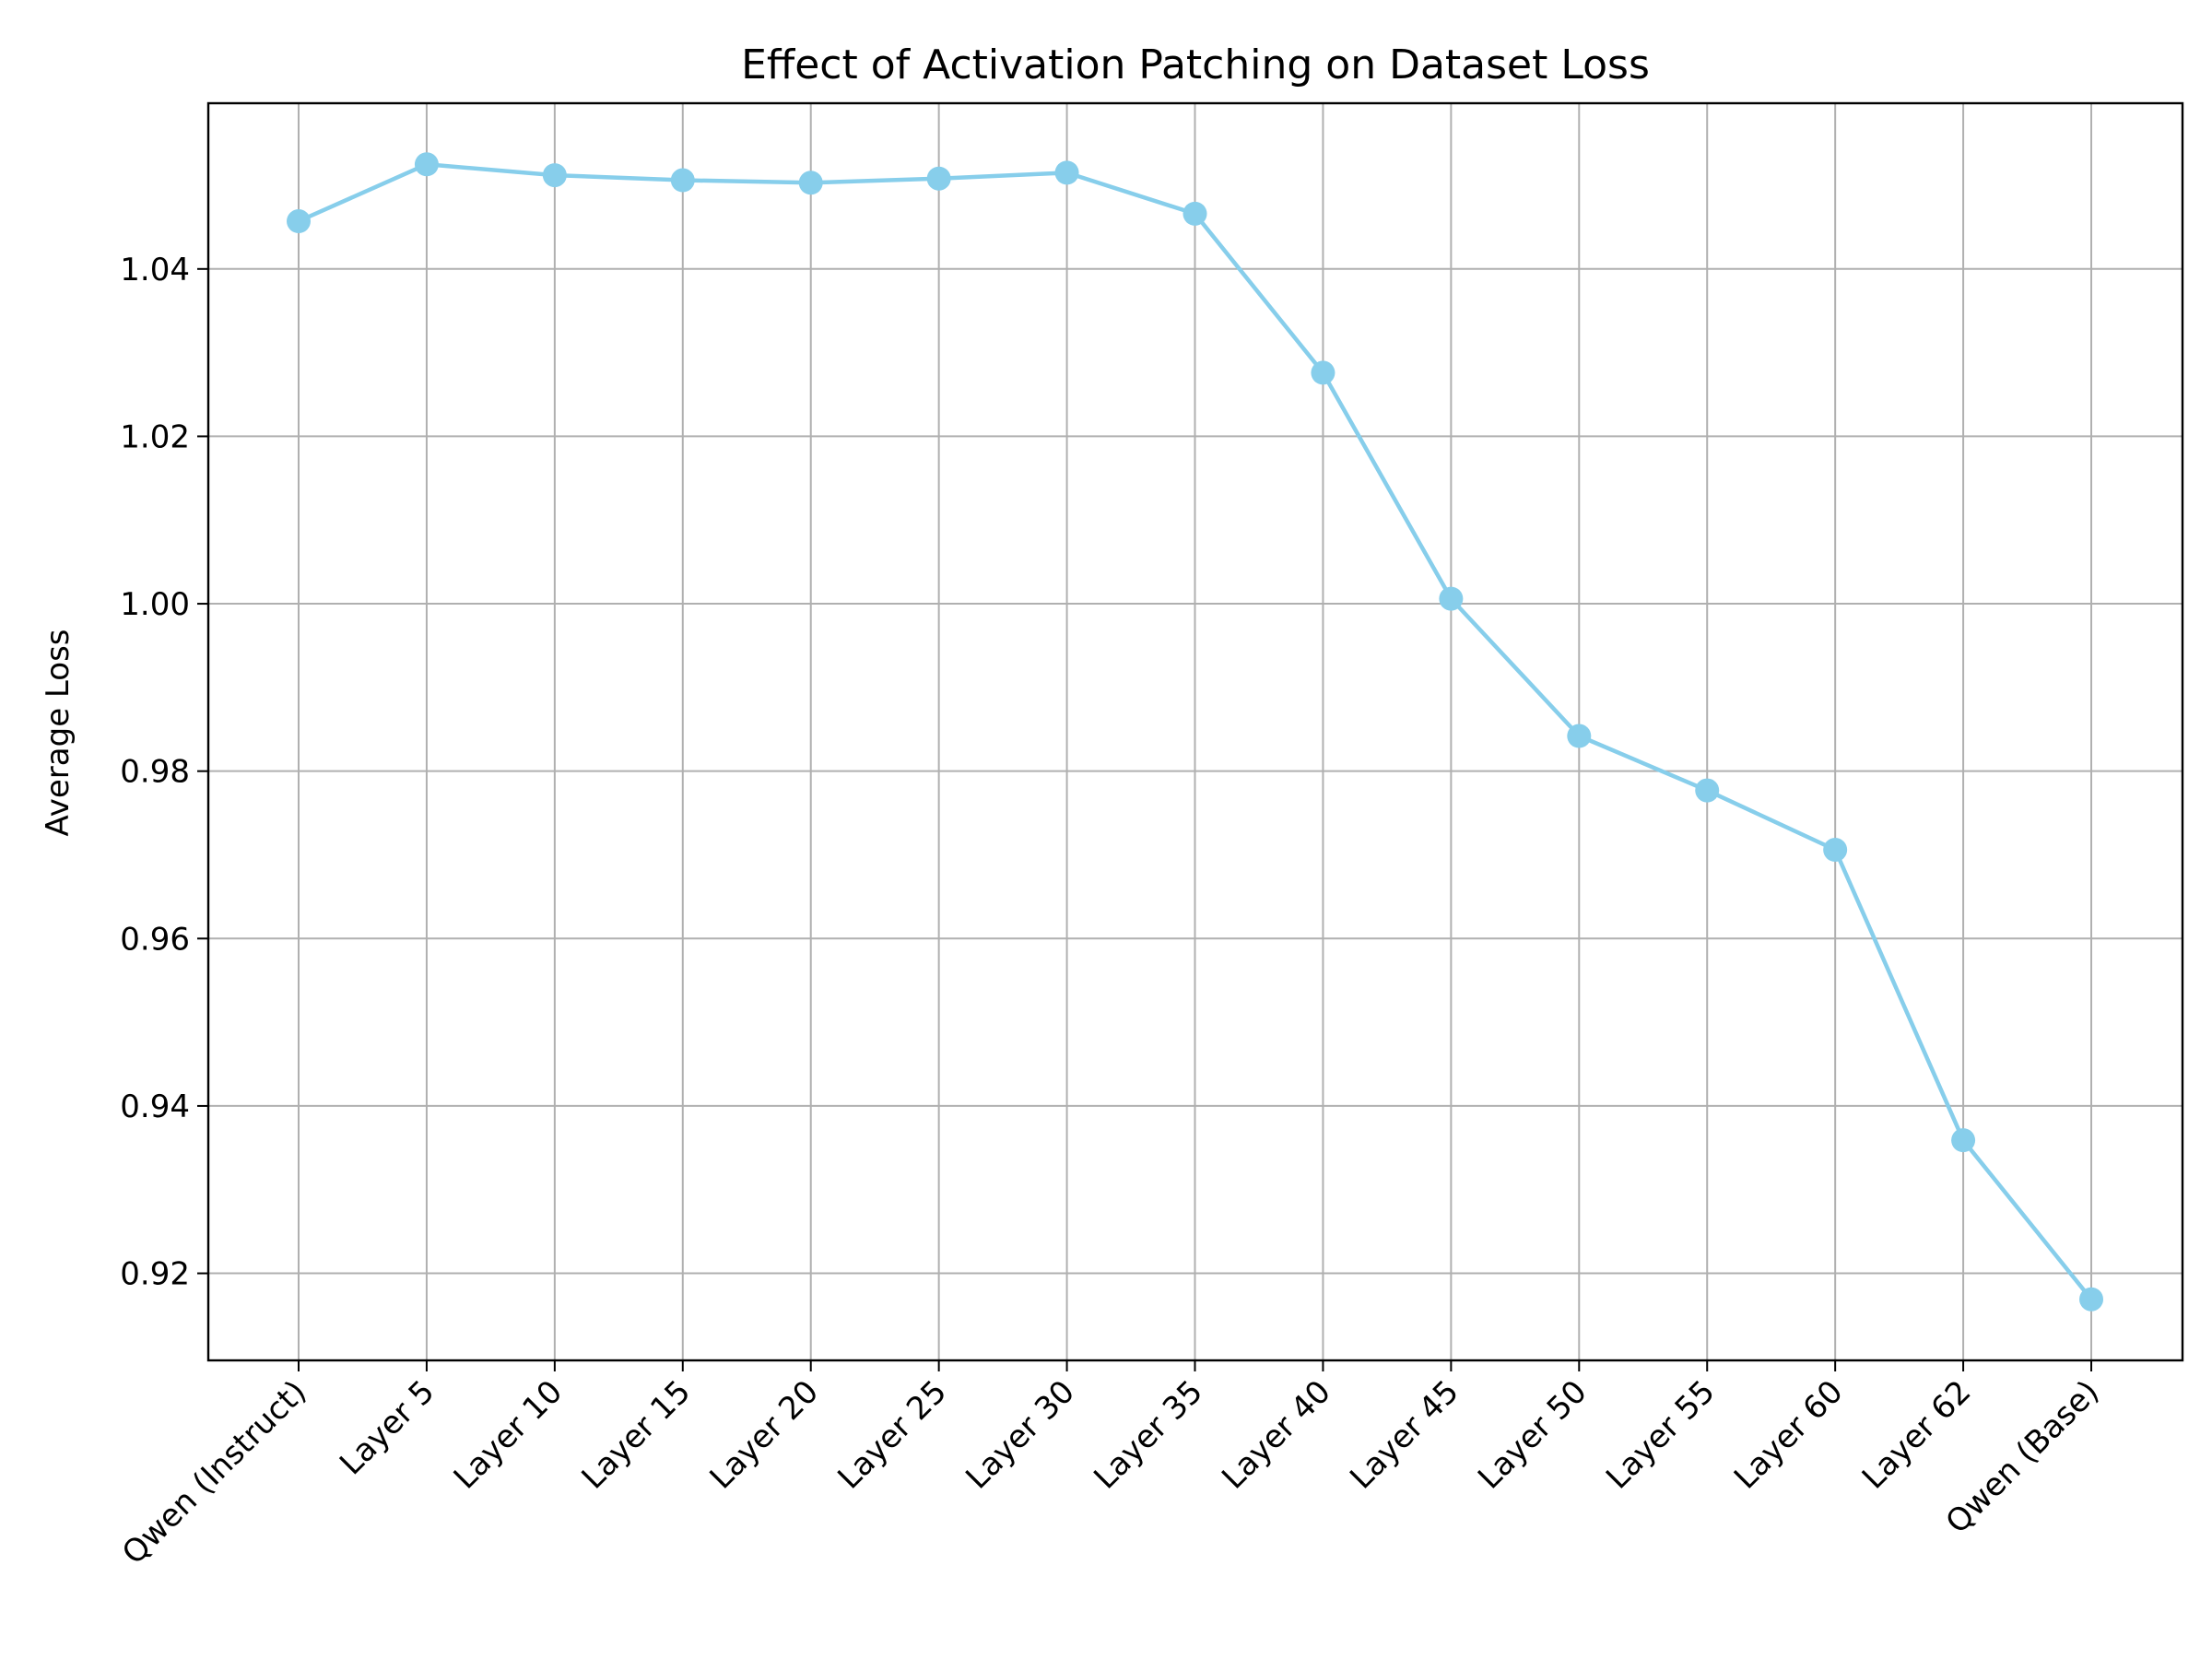 The height and width of the screenshot is (1659, 2212). Describe the element at coordinates (155, 604) in the screenshot. I see `y-tick-label: 1.00` at that location.